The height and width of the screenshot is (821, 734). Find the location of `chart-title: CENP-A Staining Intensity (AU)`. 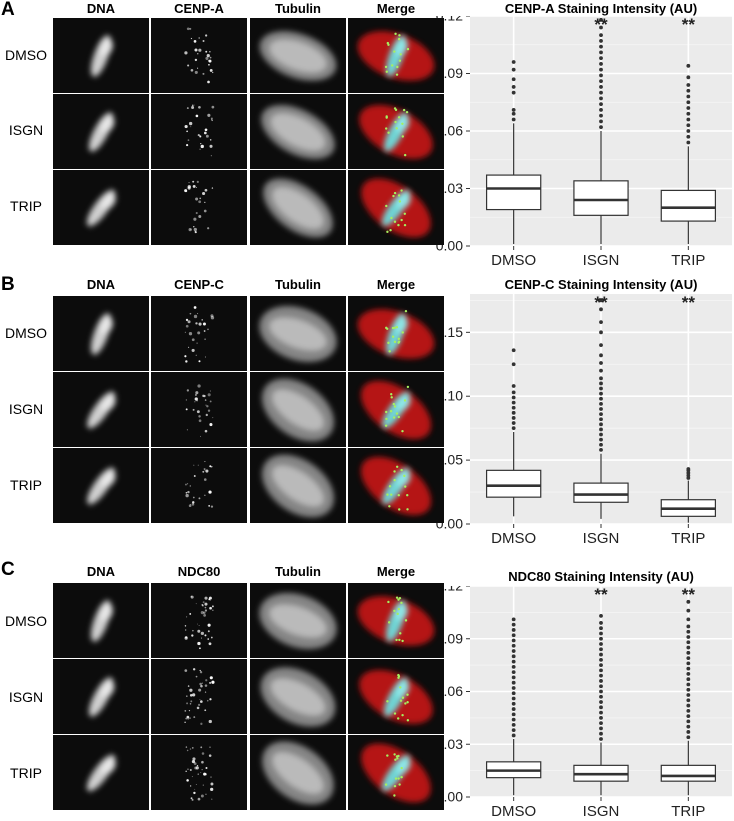

chart-title: CENP-A Staining Intensity (AU) is located at coordinates (601, 8).